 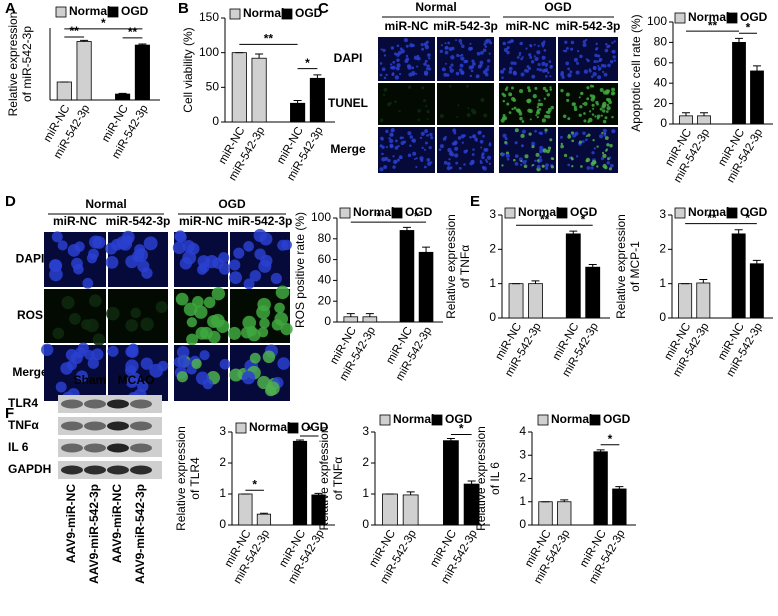 I want to click on y-tick-label: 2, so click(x=662, y=249).